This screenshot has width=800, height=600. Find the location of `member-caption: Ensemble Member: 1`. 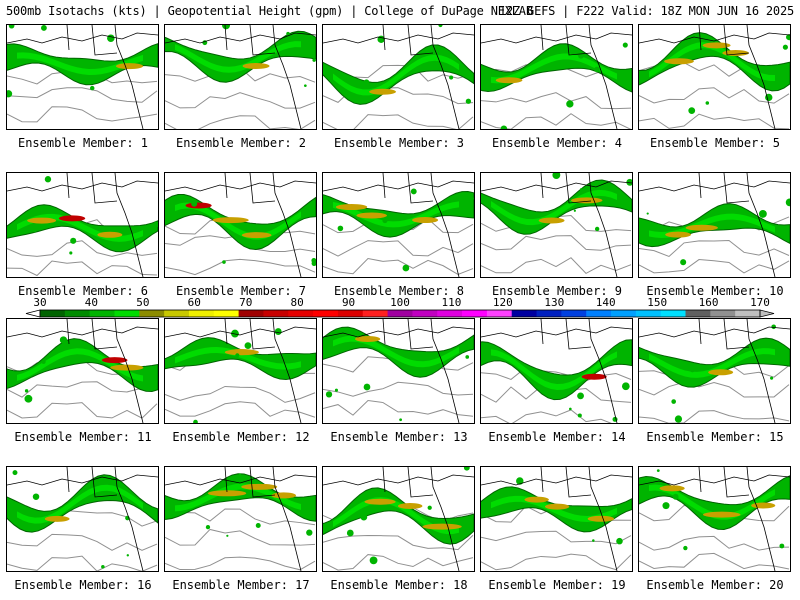

member-caption: Ensemble Member: 1 is located at coordinates (83, 143).